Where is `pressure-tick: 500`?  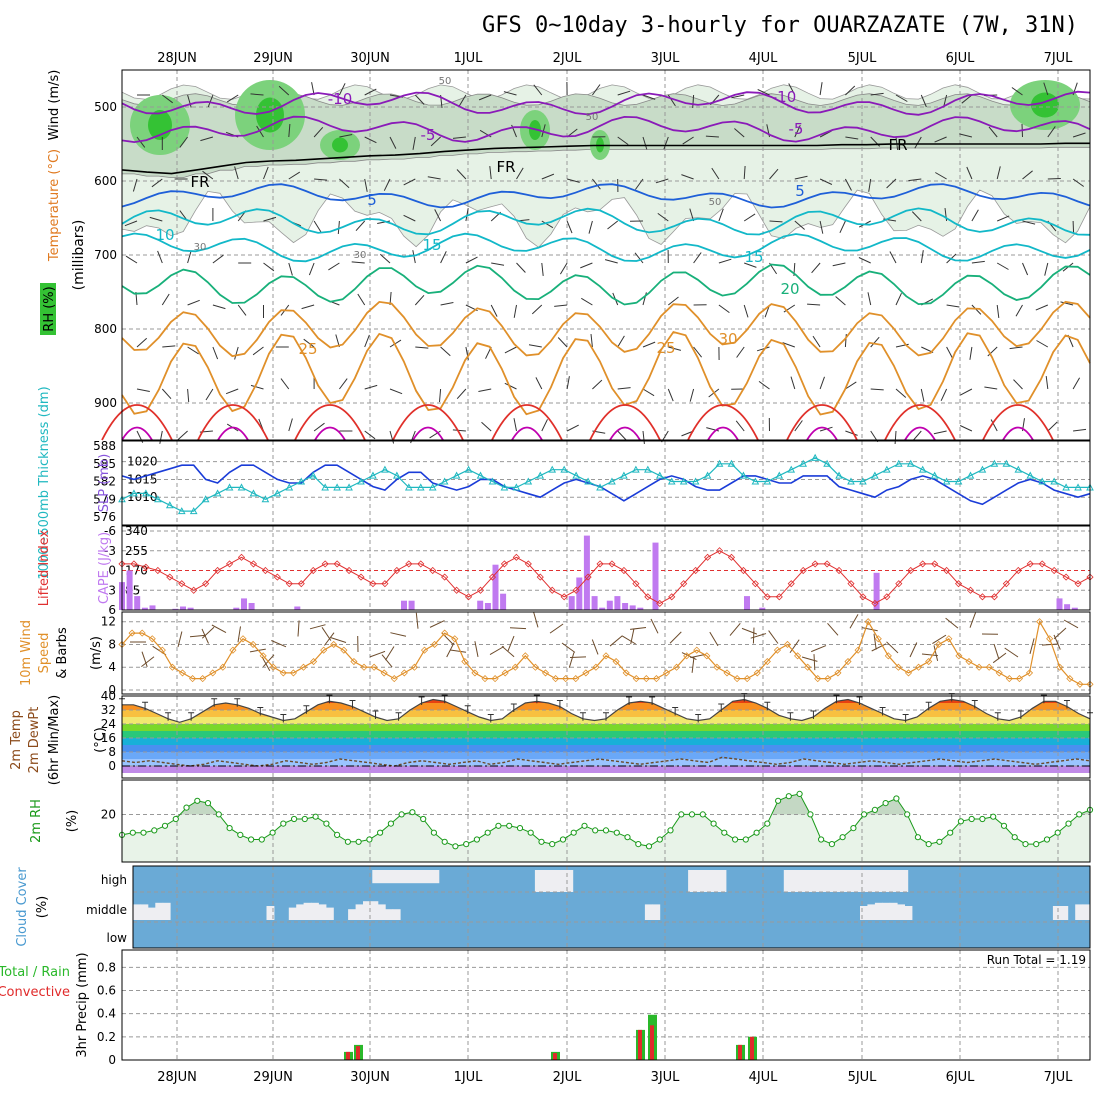
pressure-tick: 500 is located at coordinates (105, 107).